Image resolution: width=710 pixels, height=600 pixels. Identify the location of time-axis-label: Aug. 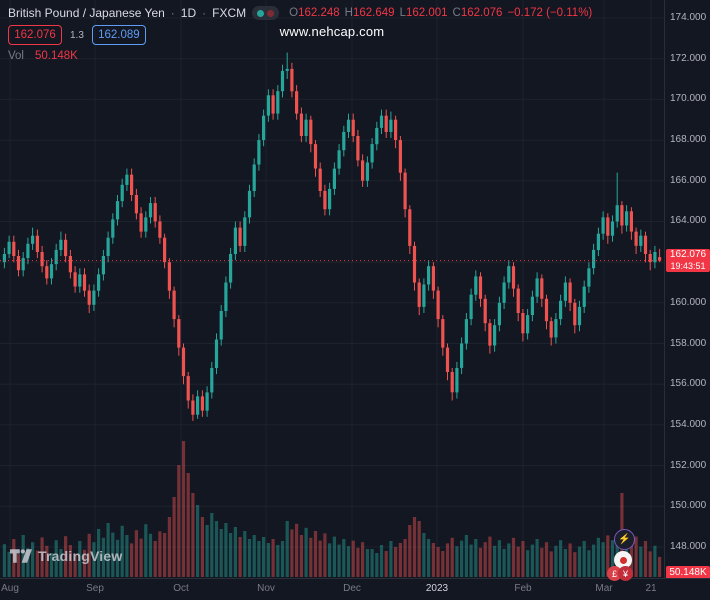
(10, 588).